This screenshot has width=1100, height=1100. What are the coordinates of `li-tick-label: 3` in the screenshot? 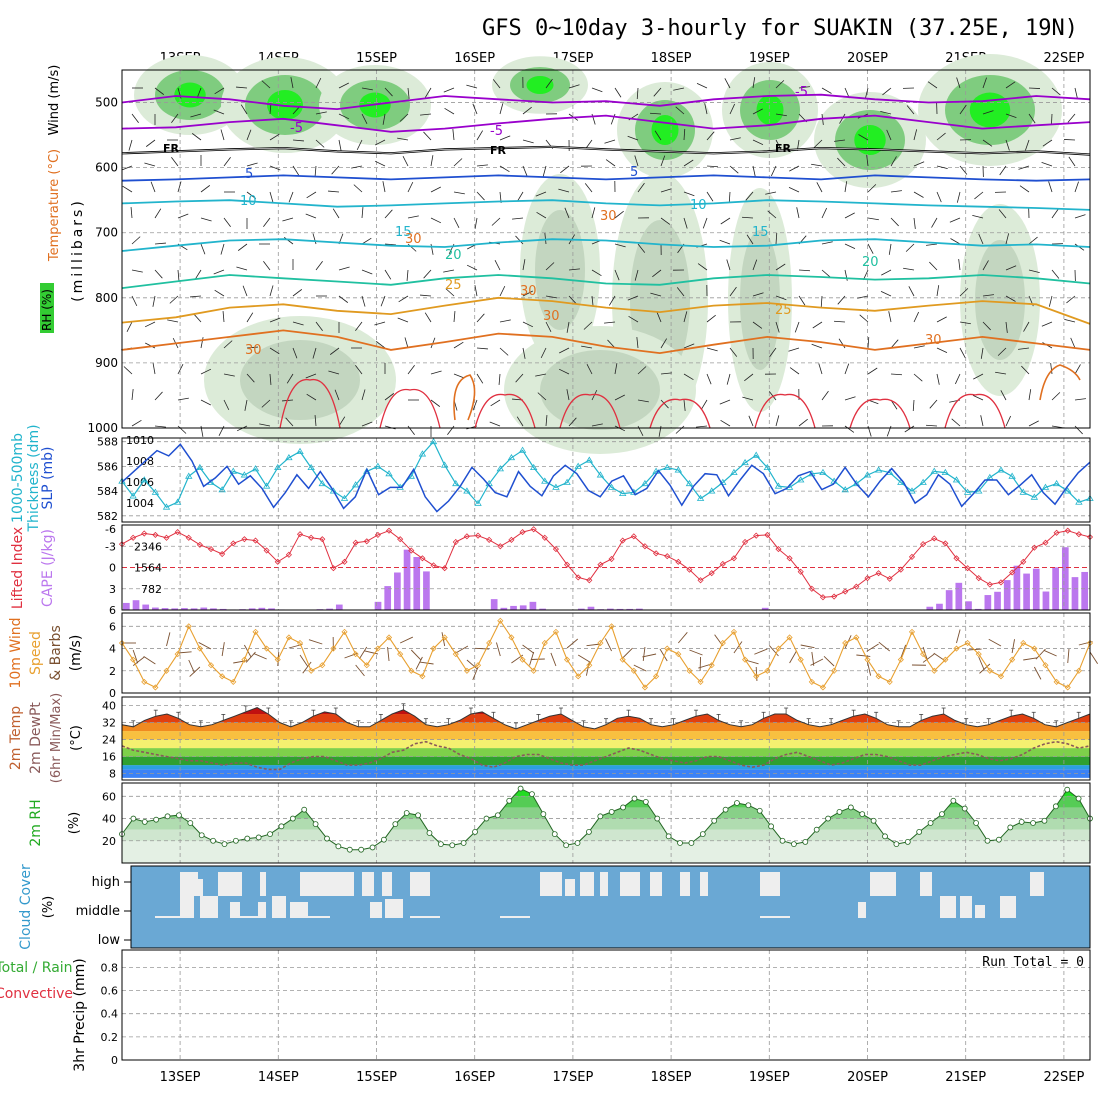 It's located at (112, 589).